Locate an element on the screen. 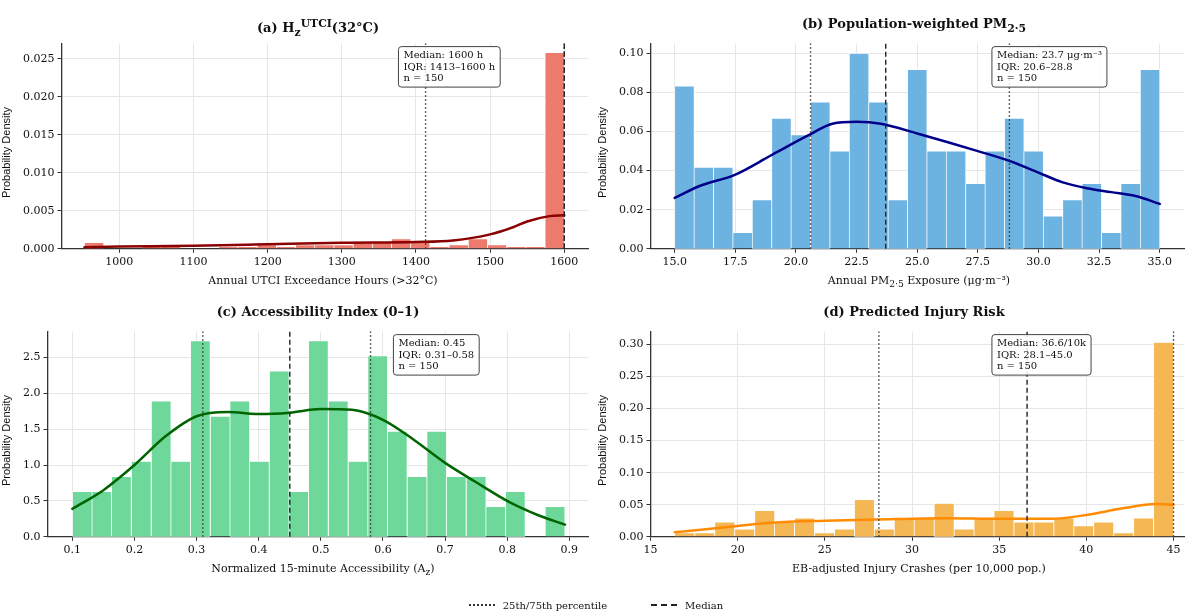 The image size is (1192, 613). annotation: Median: 1600 h is located at coordinates (443, 55).